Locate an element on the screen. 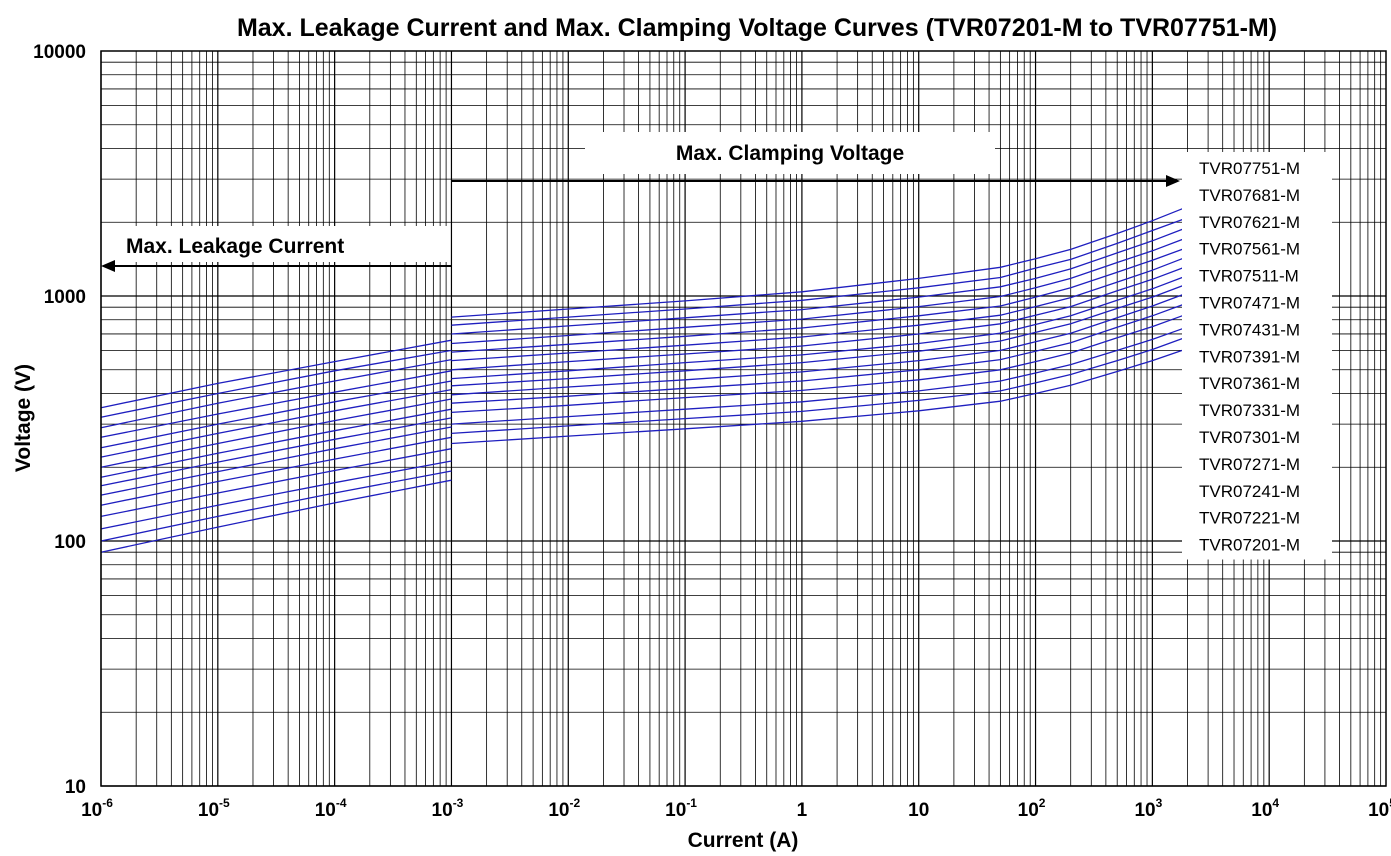  x-tick-label: 10⁻⁴ is located at coordinates (331, 808).